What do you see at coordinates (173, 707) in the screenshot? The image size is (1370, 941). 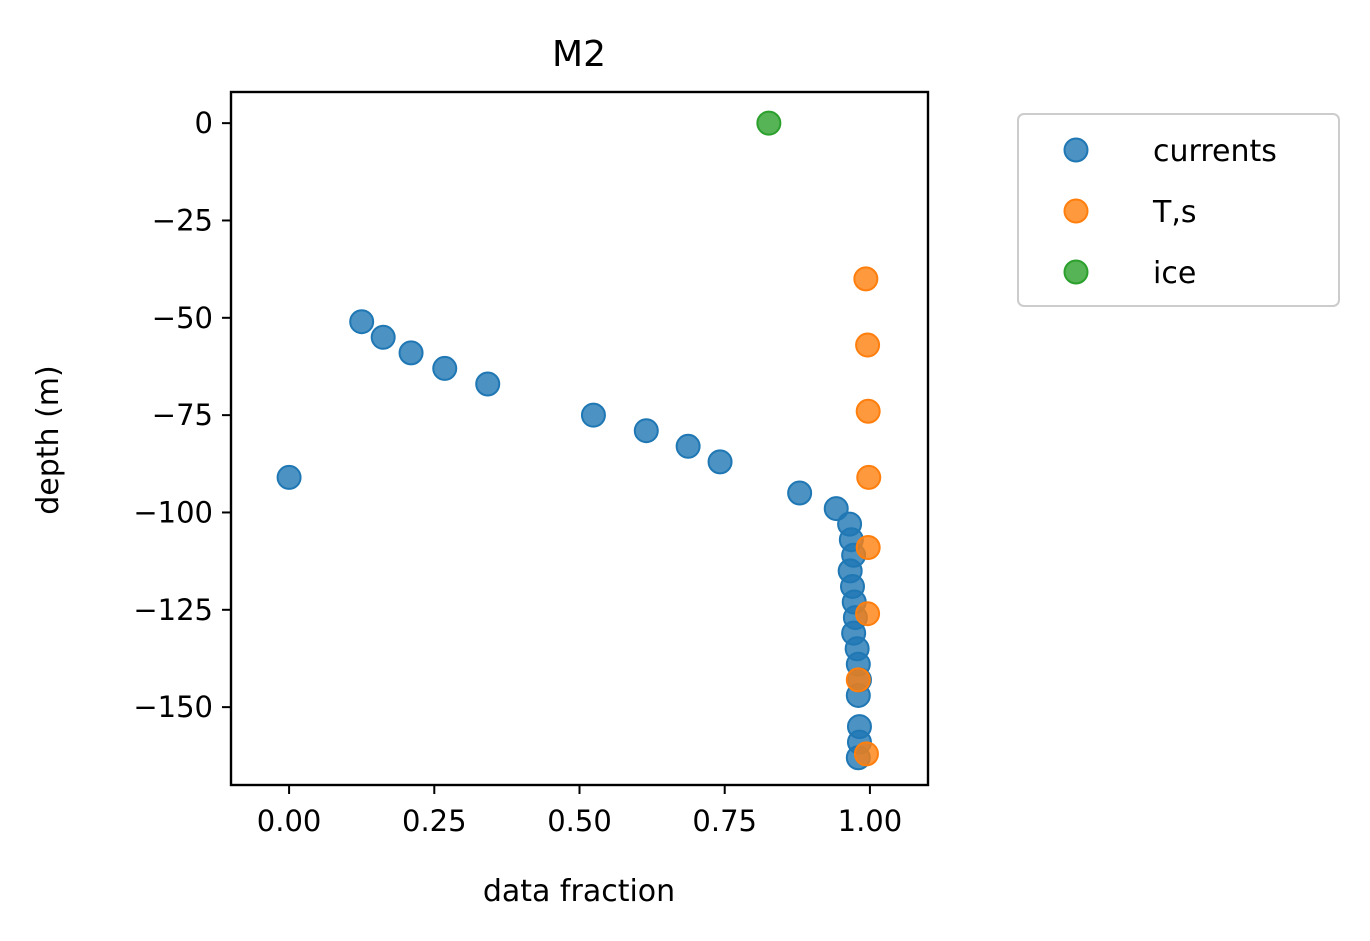 I see `y-tick-label: −150` at bounding box center [173, 707].